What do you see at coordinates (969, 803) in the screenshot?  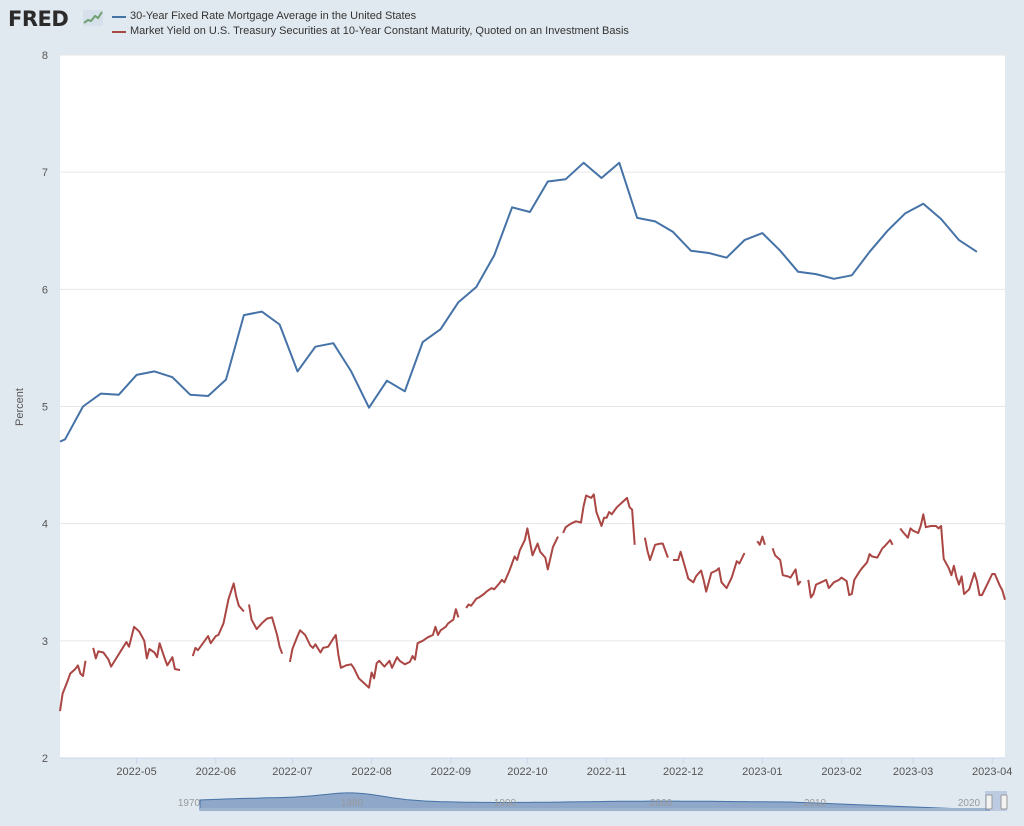 I see `navigator-year-label: 2020` at bounding box center [969, 803].